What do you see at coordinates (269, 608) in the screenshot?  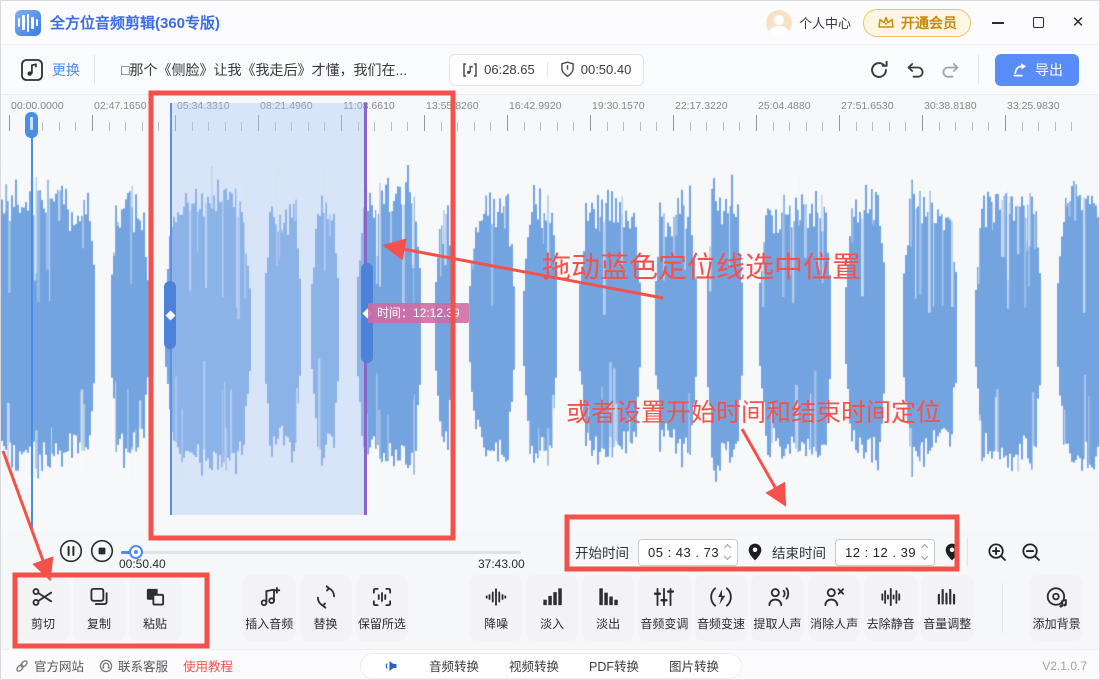 I see `tool-insert-audio-button: 插入音频` at bounding box center [269, 608].